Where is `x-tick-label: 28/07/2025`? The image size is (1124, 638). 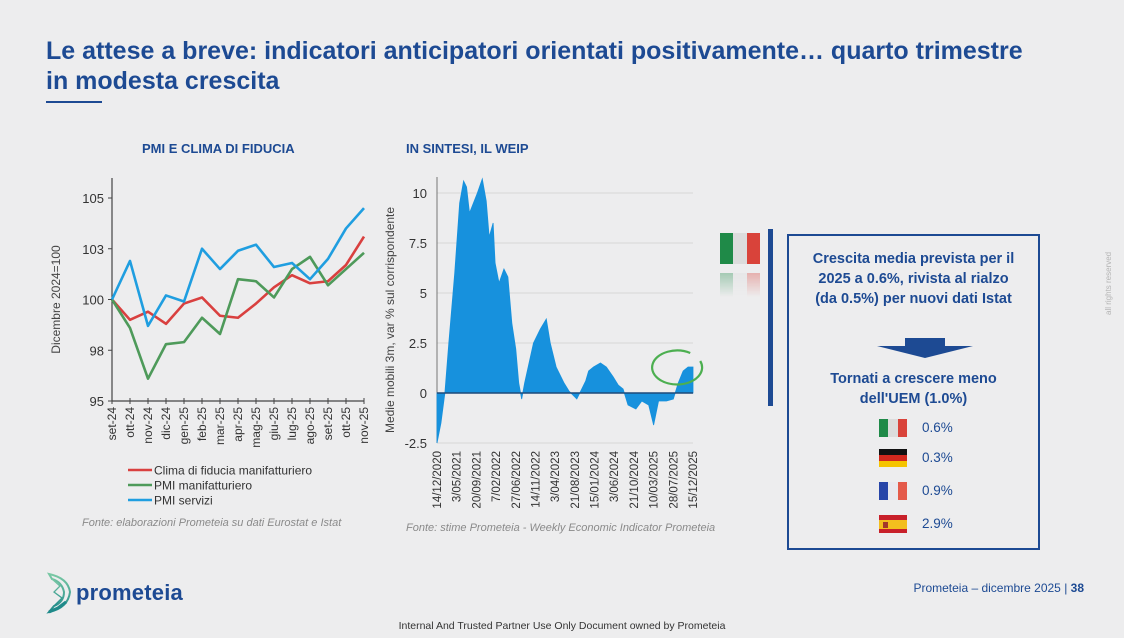
x-tick-label: 28/07/2025 is located at coordinates (674, 480).